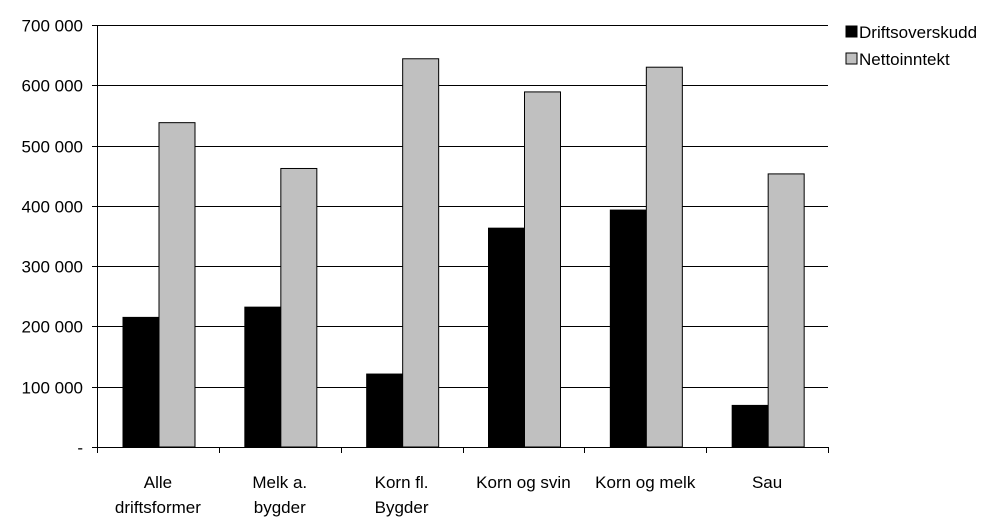 The height and width of the screenshot is (523, 1003). What do you see at coordinates (851, 58) in the screenshot?
I see `legend-swatch-nettoinntekt` at bounding box center [851, 58].